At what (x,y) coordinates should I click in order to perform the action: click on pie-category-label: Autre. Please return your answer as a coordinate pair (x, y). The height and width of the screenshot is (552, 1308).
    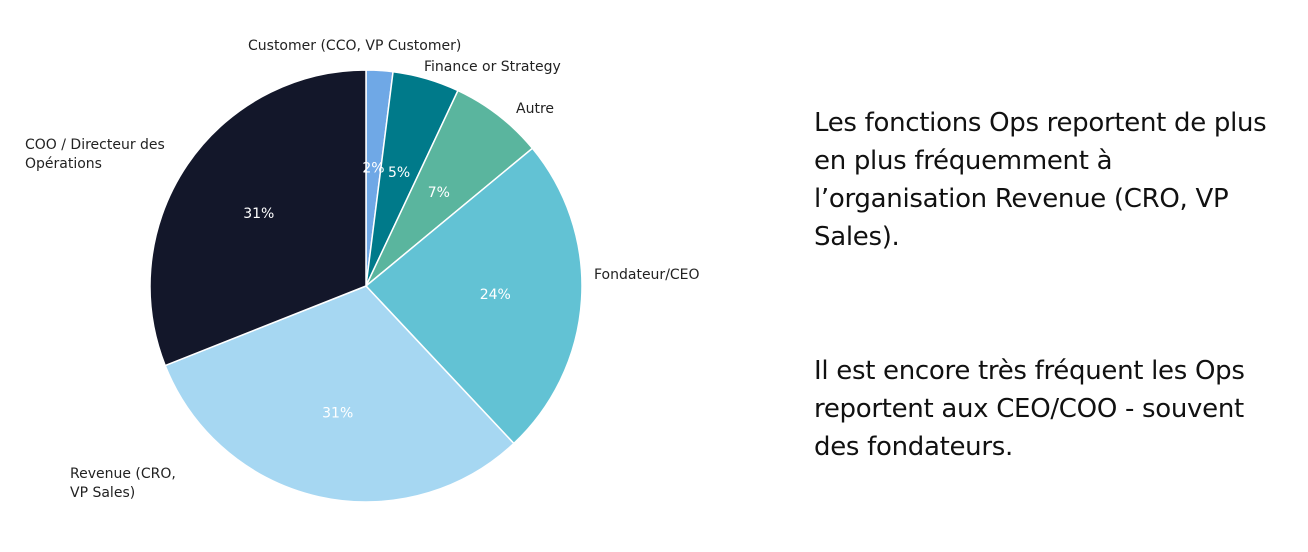
    Looking at the image, I should click on (535, 109).